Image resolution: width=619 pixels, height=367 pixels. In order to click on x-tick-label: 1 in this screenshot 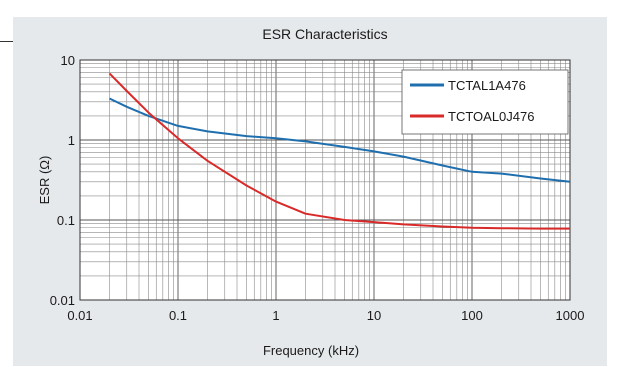, I will do `click(275, 315)`.